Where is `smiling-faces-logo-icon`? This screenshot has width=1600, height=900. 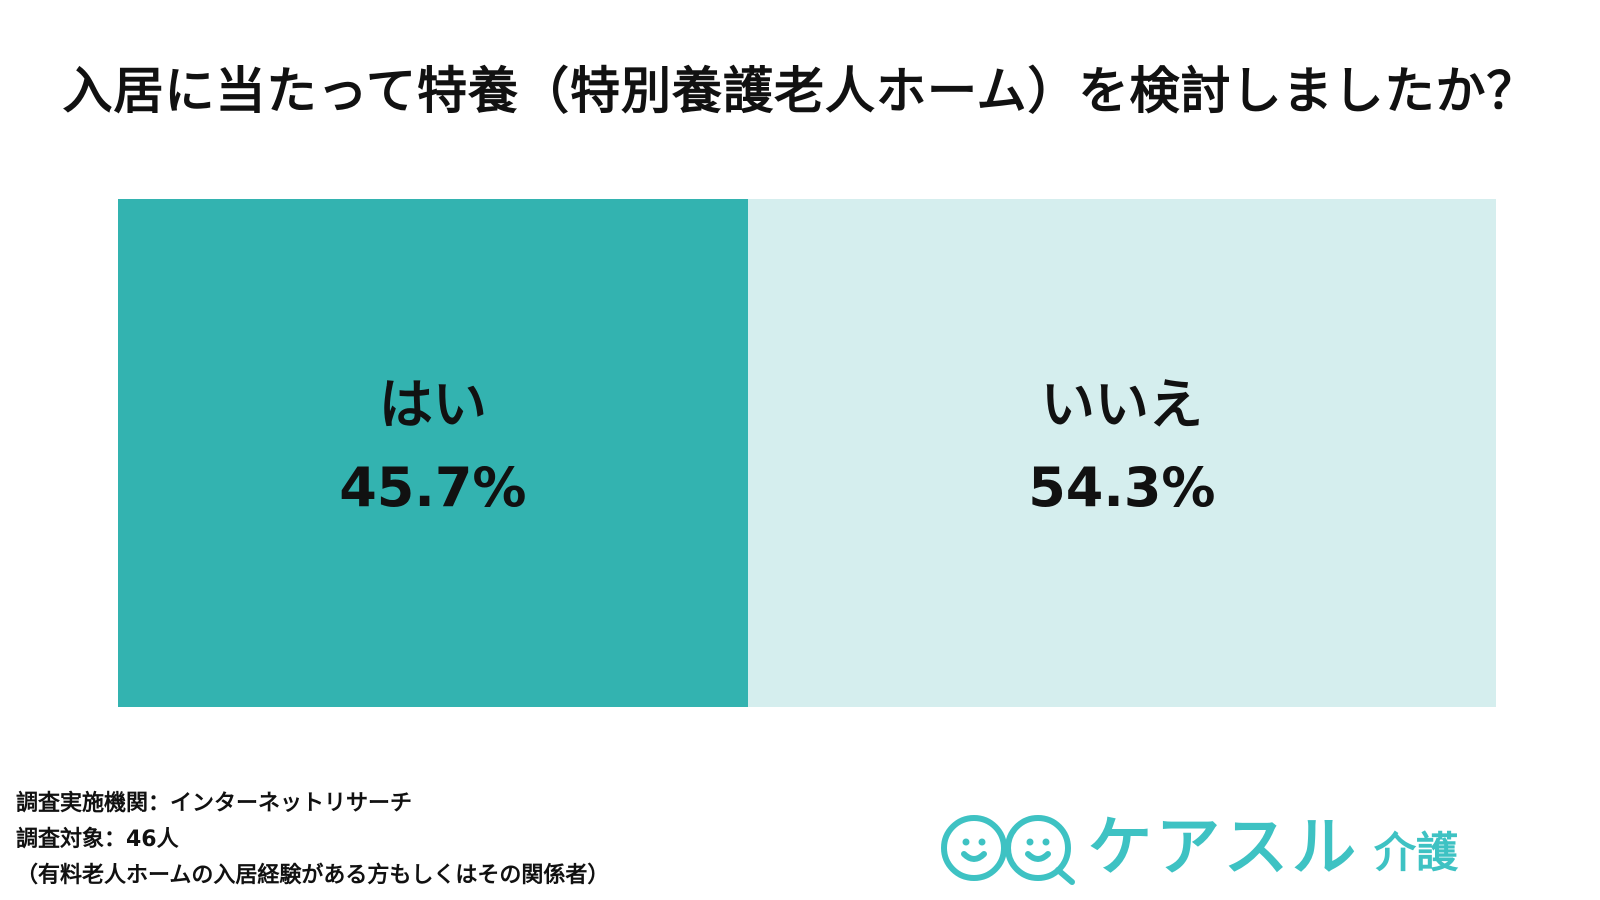 smiling-faces-logo-icon is located at coordinates (1008, 850).